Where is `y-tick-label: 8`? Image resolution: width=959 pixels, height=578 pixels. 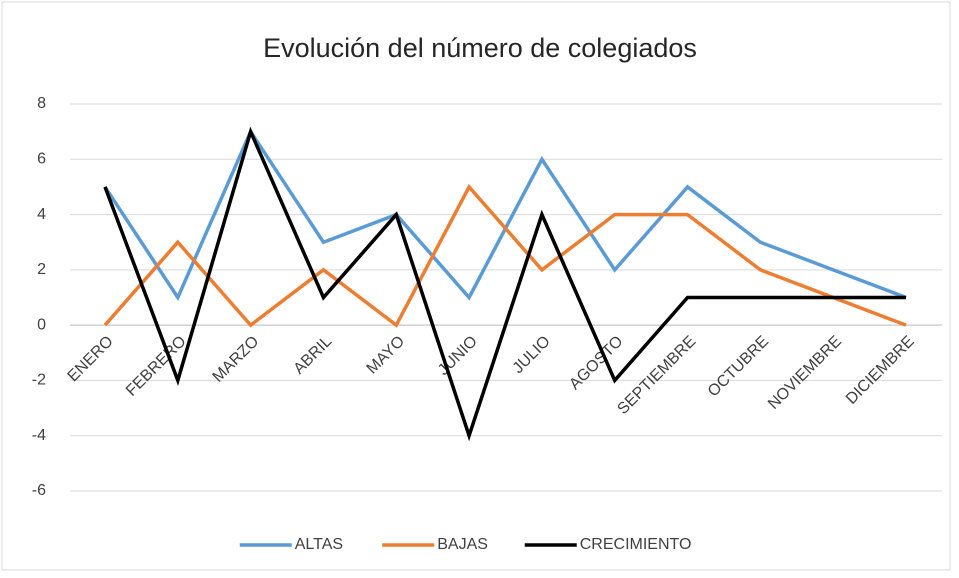 y-tick-label: 8 is located at coordinates (41, 103).